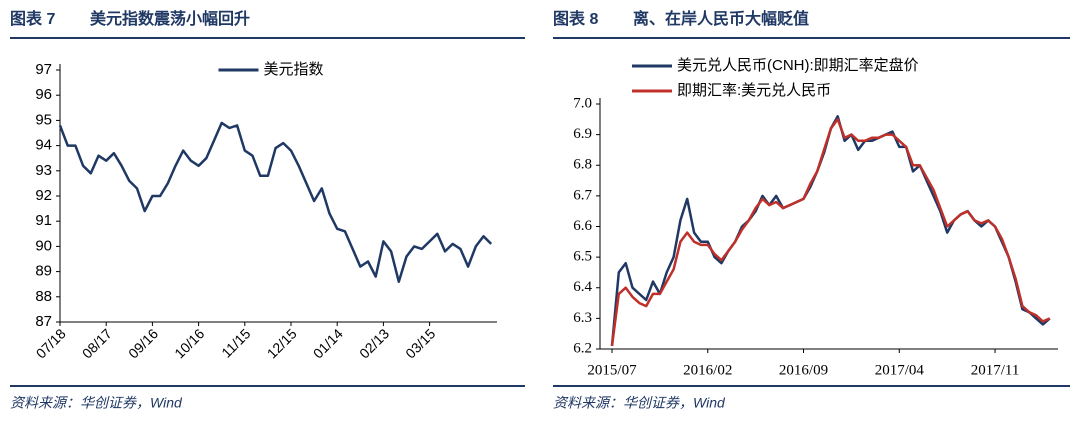 The image size is (1080, 426). I want to click on x-tick-label: 12/15, so click(282, 343).